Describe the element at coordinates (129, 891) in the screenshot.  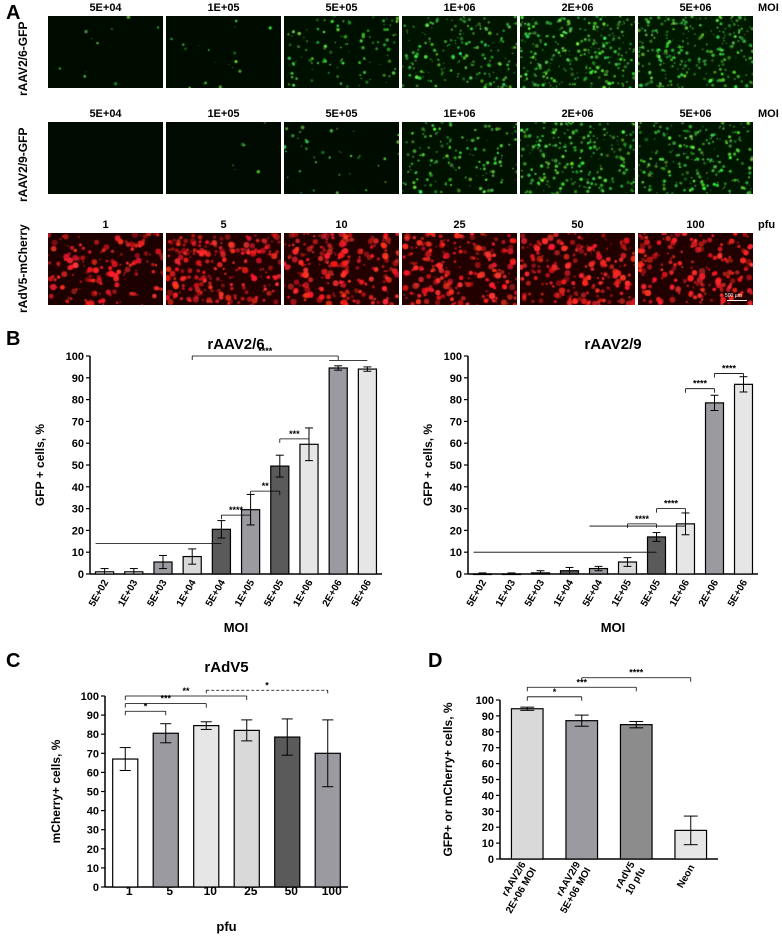
I see `x-tick-label: 1` at that location.